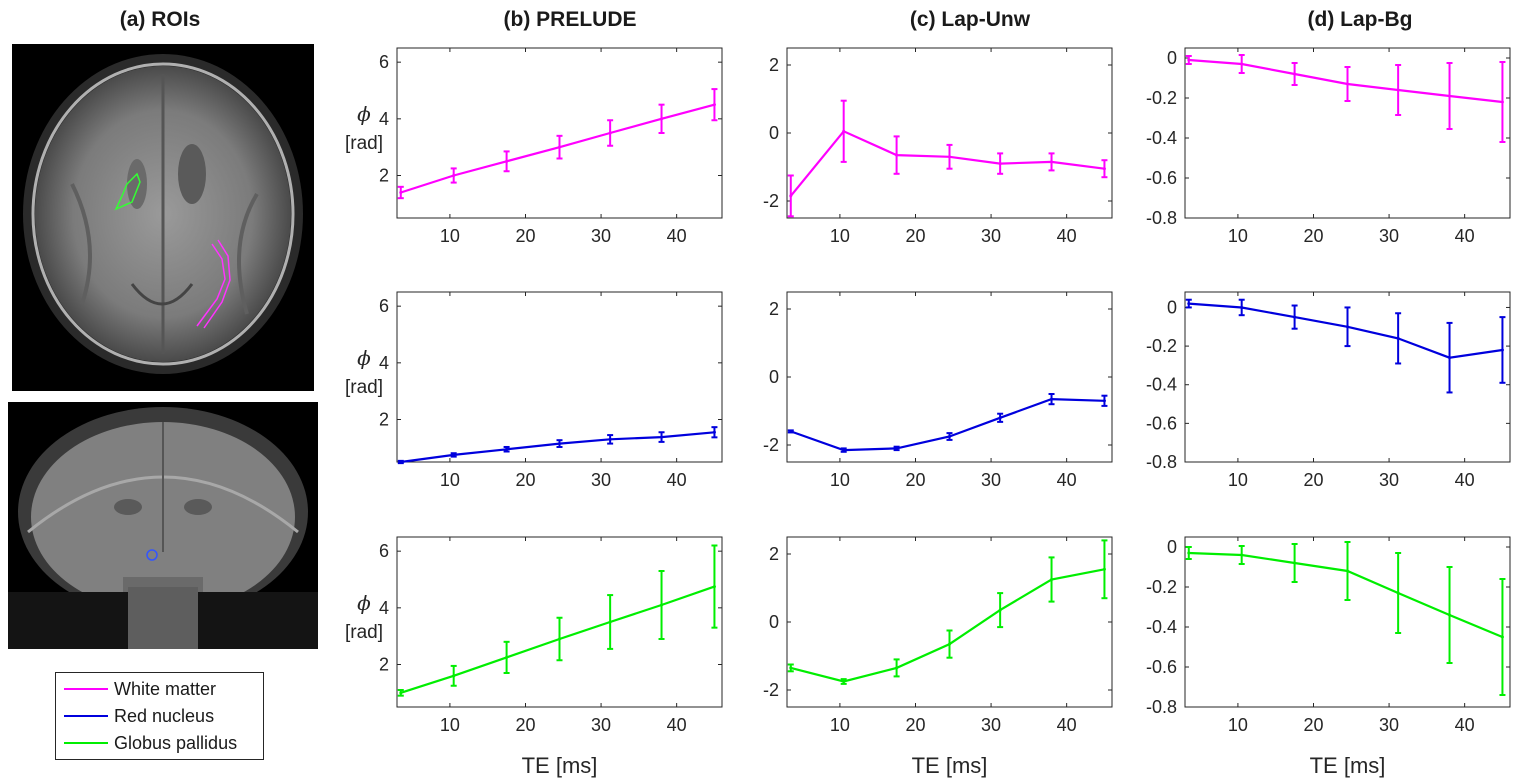 The height and width of the screenshot is (783, 1539). Describe the element at coordinates (364, 603) in the screenshot. I see `y-axis-symbol: ϕ` at that location.